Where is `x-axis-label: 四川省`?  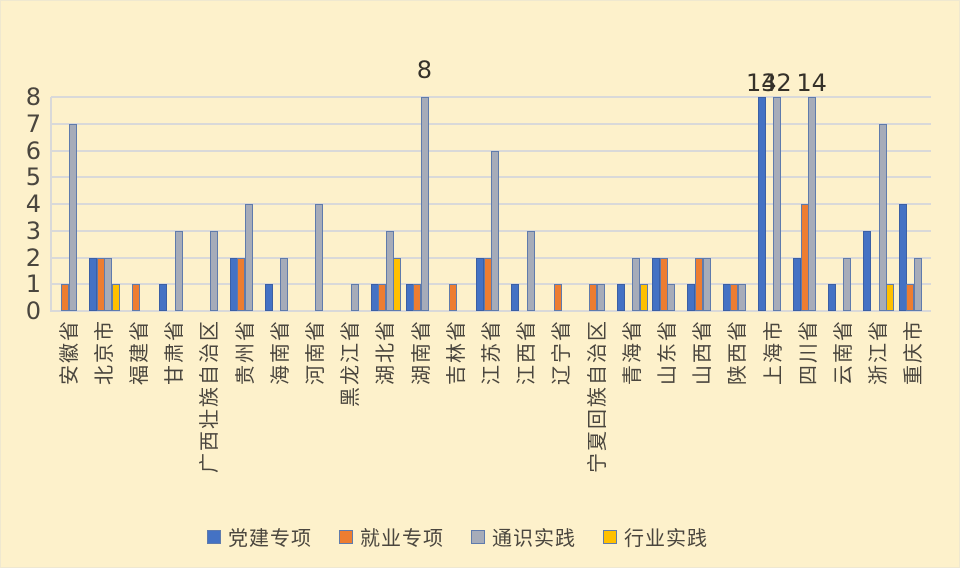 x-axis-label: 四川省 is located at coordinates (807, 352).